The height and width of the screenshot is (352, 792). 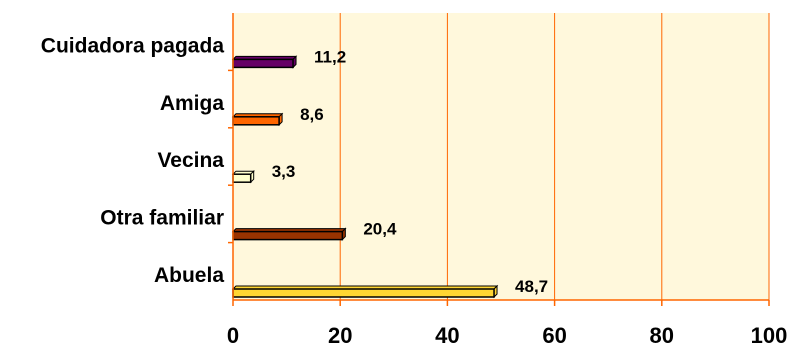 I want to click on data-label: 20,4, so click(x=380, y=229).